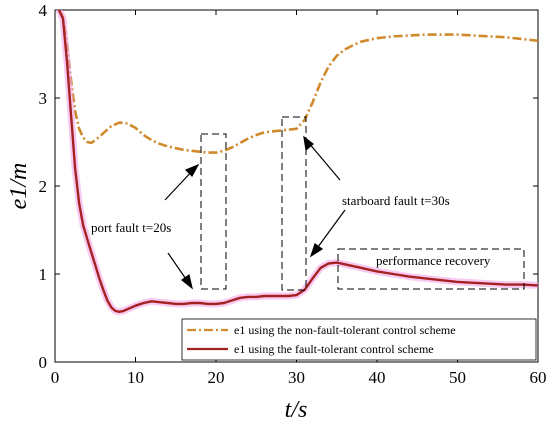 The image size is (550, 427). What do you see at coordinates (538, 377) in the screenshot?
I see `x-tick-label: 60` at bounding box center [538, 377].